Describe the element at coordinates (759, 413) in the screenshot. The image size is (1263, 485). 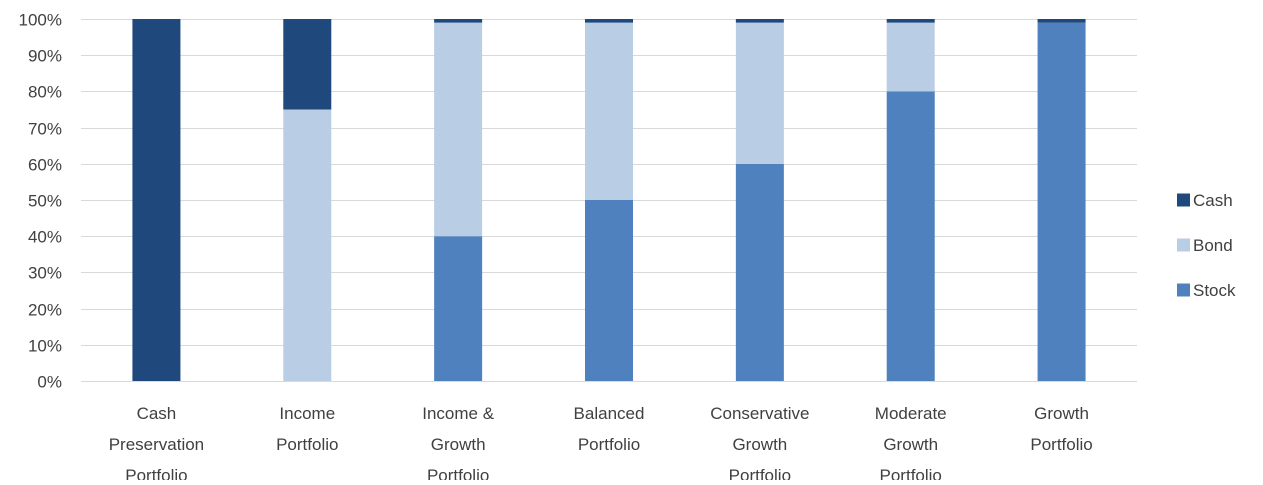
I see `x-category-label-line: Conservative` at that location.